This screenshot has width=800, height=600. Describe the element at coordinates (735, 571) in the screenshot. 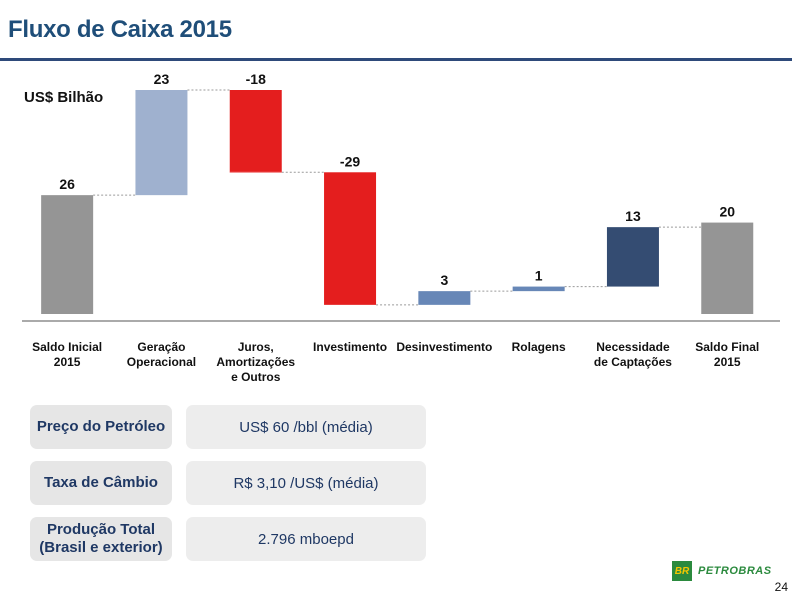

I see `logo-wordmark: PETROBRAS` at that location.